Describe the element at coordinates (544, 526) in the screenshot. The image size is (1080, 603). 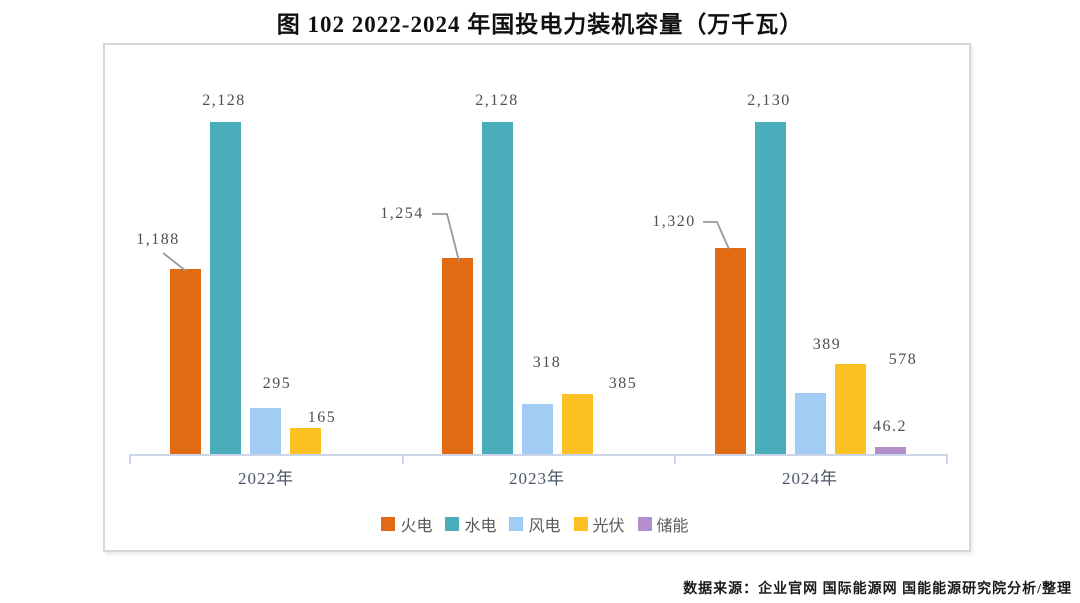
I see `legend-label-wind: 风电` at that location.